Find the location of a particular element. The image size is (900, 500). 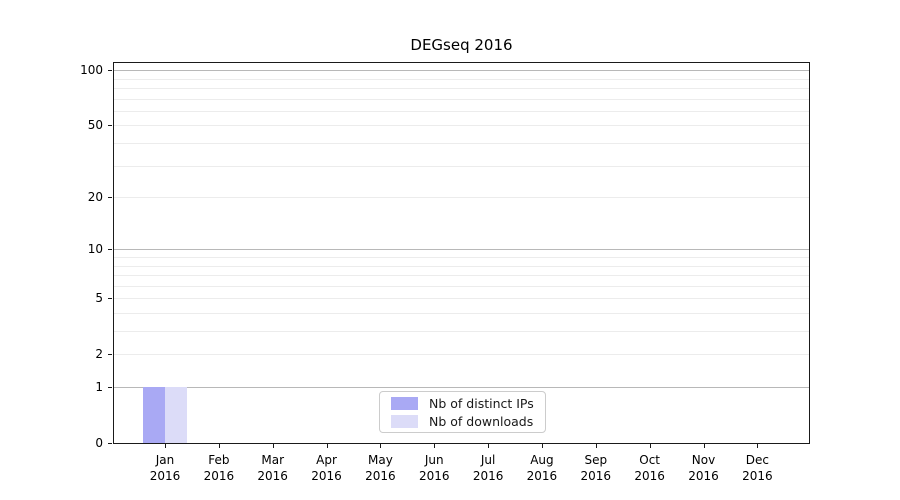

x-tick-label: Apr 2016 is located at coordinates (326, 468).